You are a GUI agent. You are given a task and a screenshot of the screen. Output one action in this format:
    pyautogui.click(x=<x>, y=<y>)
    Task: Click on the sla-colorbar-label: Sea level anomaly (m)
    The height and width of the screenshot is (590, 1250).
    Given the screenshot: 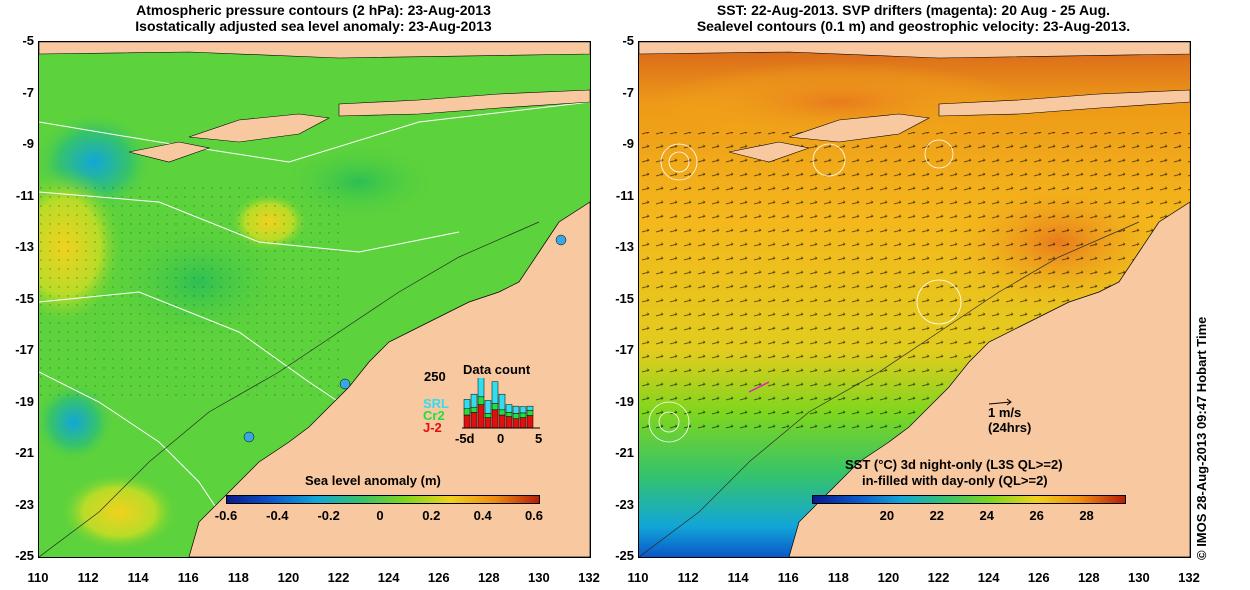 What is the action you would take?
    pyautogui.click(x=373, y=480)
    